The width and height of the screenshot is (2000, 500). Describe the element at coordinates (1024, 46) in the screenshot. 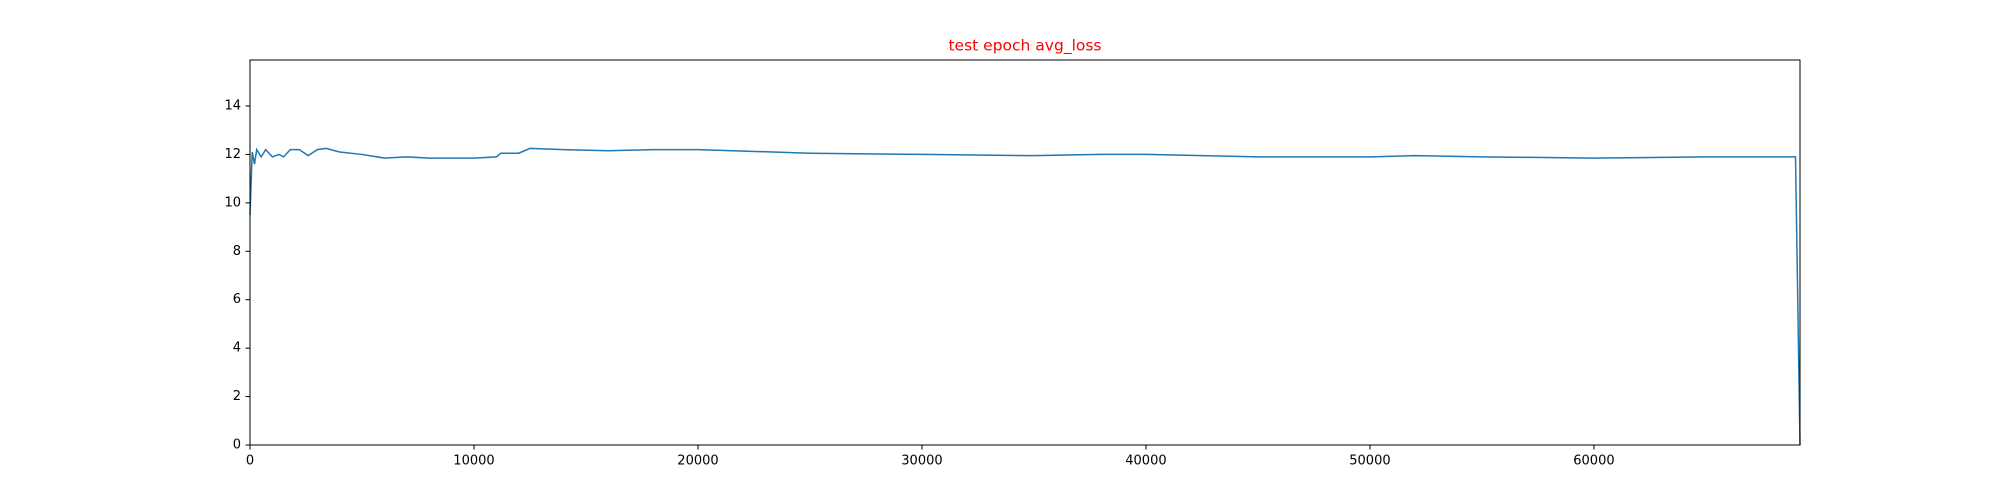

I see `chart-title: test epoch avg_loss` at that location.